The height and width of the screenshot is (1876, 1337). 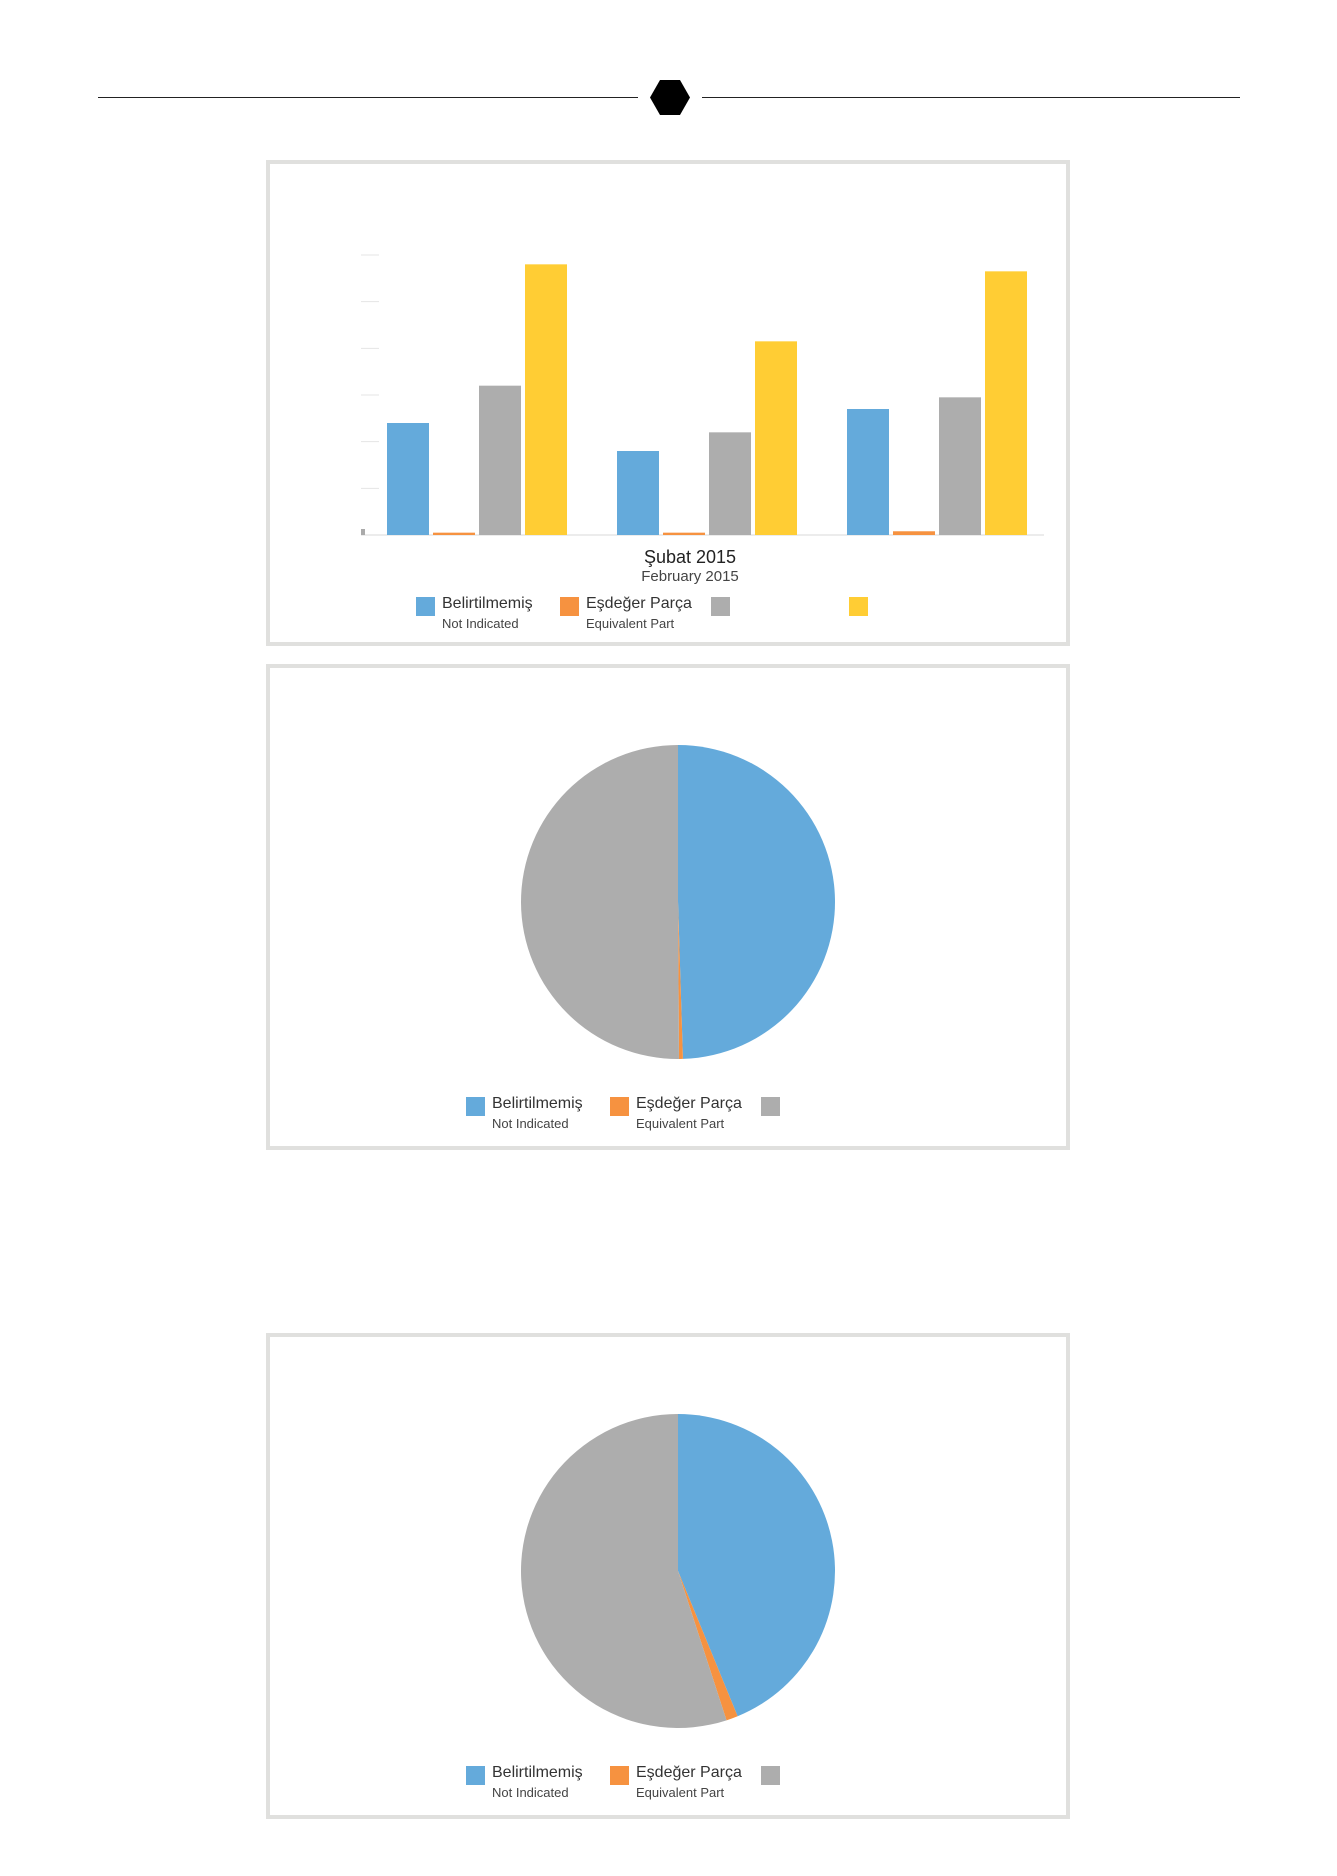 I want to click on axis-marker, so click(x=363, y=532).